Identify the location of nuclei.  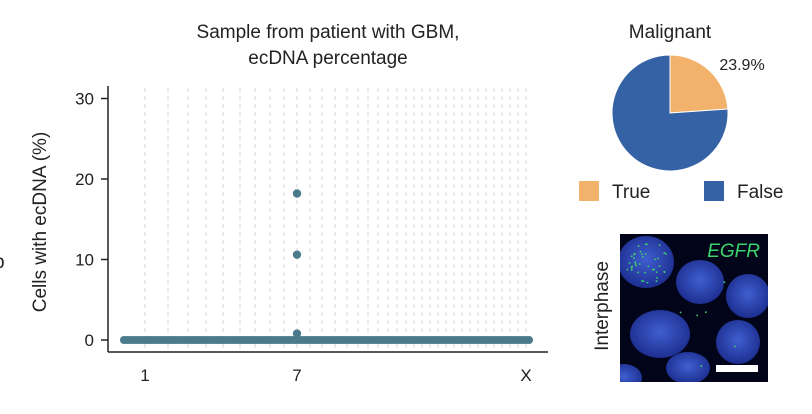
(694, 309).